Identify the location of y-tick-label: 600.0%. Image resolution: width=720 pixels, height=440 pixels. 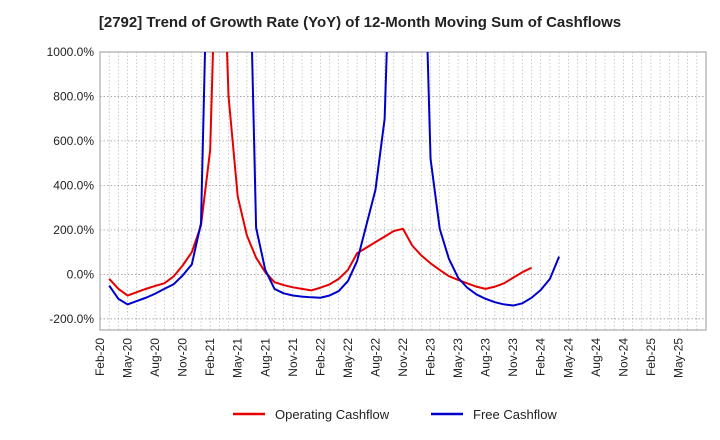
(73, 141).